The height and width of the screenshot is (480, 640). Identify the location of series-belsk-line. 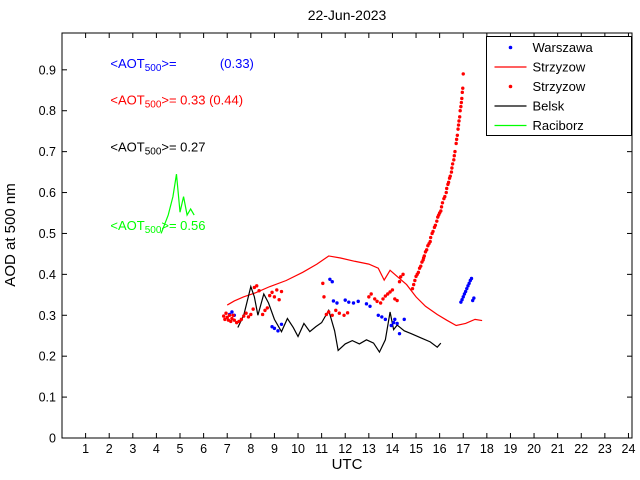
(339, 319).